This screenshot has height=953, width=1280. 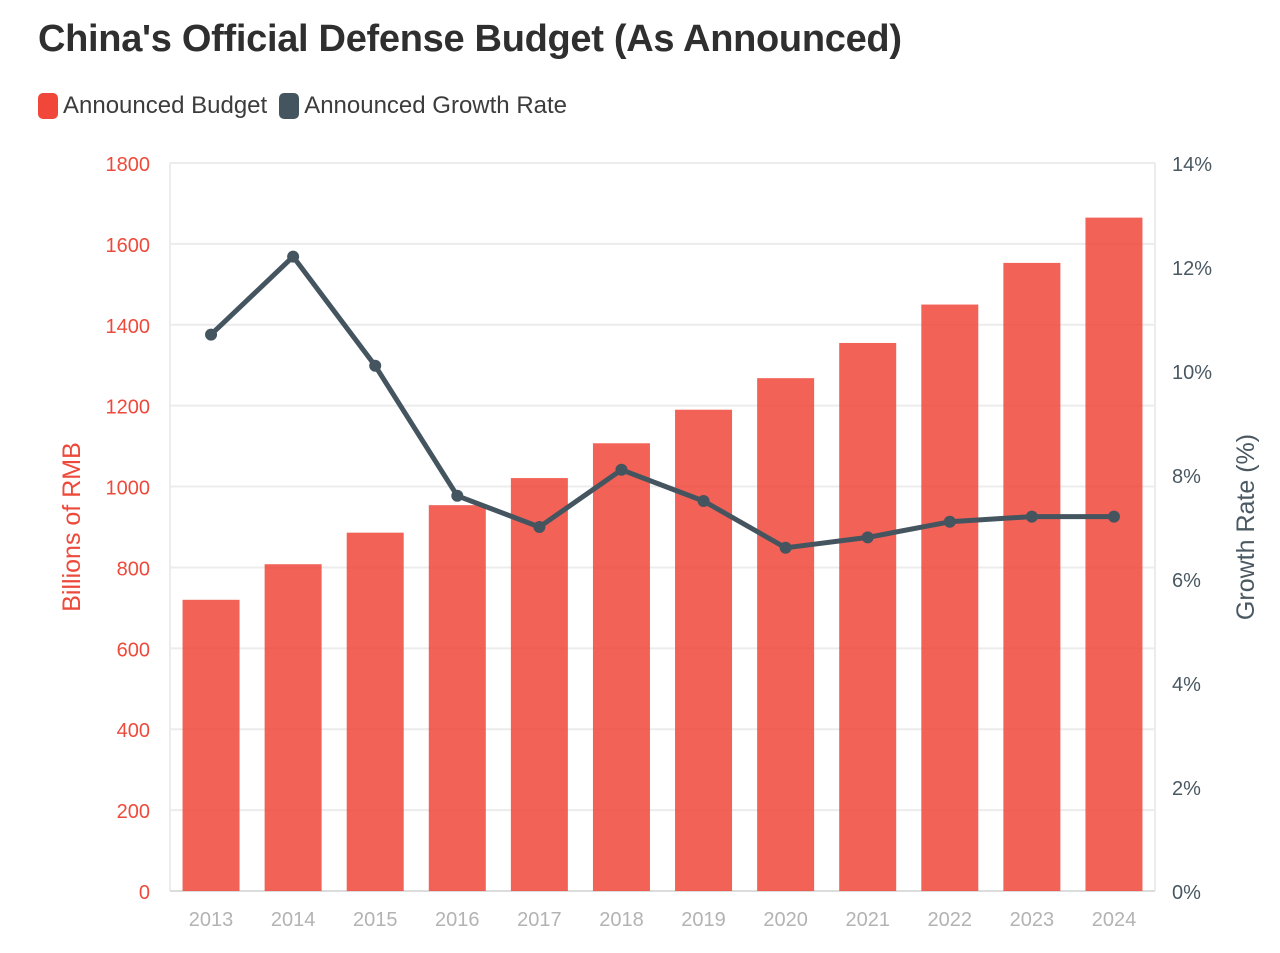 I want to click on x-tick-label: 2022, so click(x=950, y=920).